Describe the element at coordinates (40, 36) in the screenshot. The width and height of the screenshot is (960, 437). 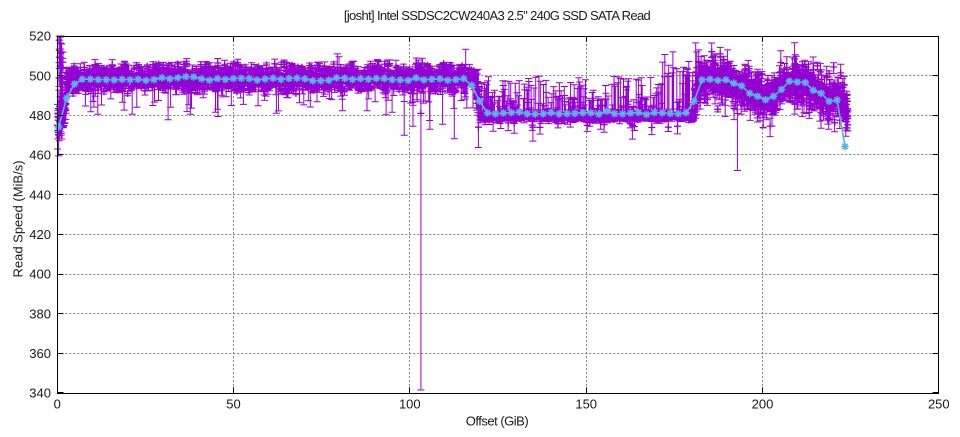
I see `svg-text: 520` at that location.